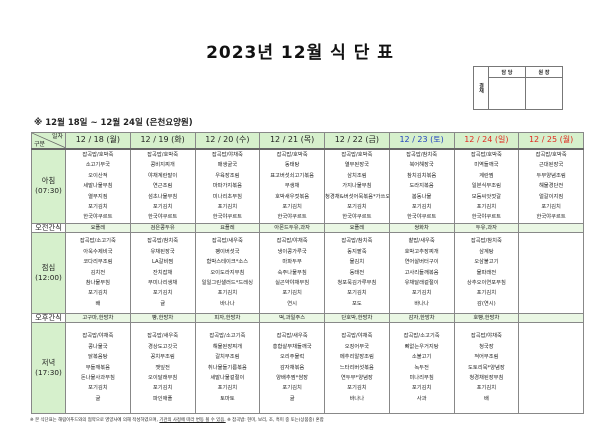  What do you see at coordinates (357, 175) in the screenshot?
I see `menu-item: 삼치조림` at bounding box center [357, 175].